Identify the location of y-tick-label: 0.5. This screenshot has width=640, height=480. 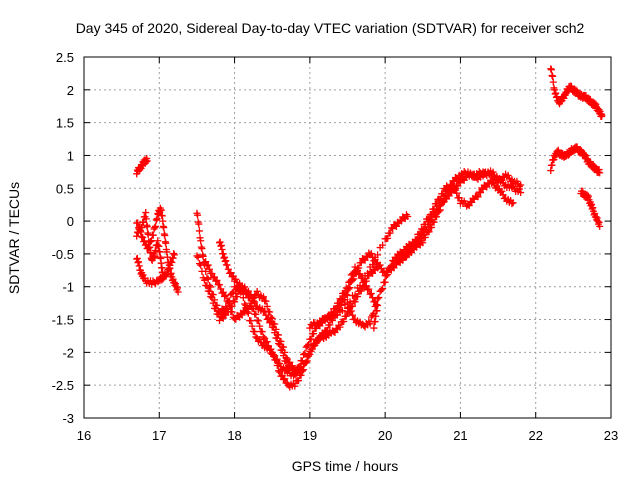
(65, 188).